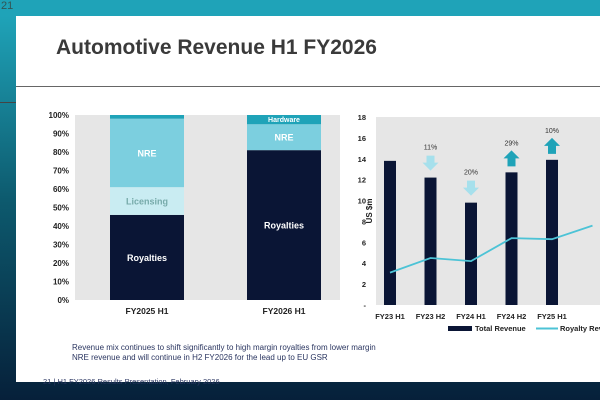 The width and height of the screenshot is (600, 400). I want to click on y-tick-label: 12, so click(362, 180).